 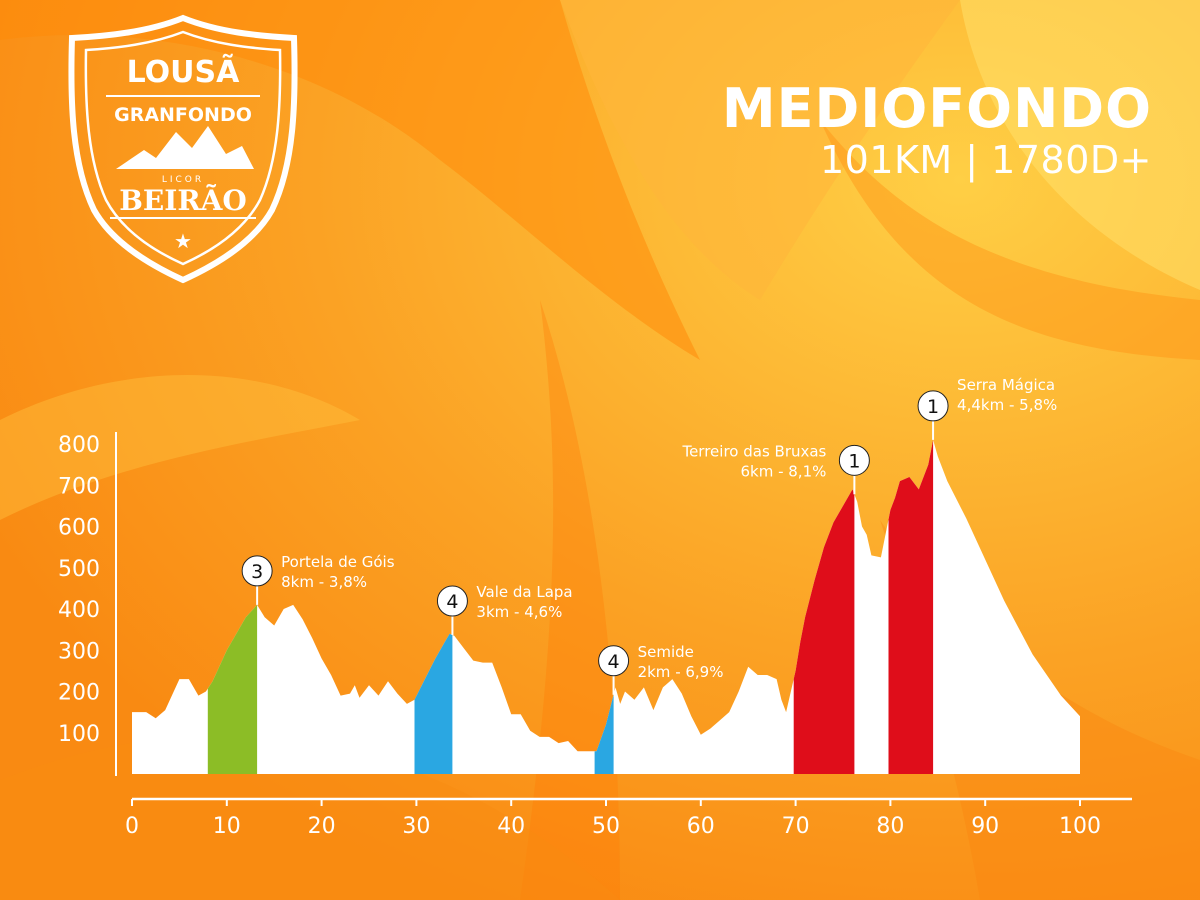 I want to click on mountain-icon, so click(x=185, y=147).